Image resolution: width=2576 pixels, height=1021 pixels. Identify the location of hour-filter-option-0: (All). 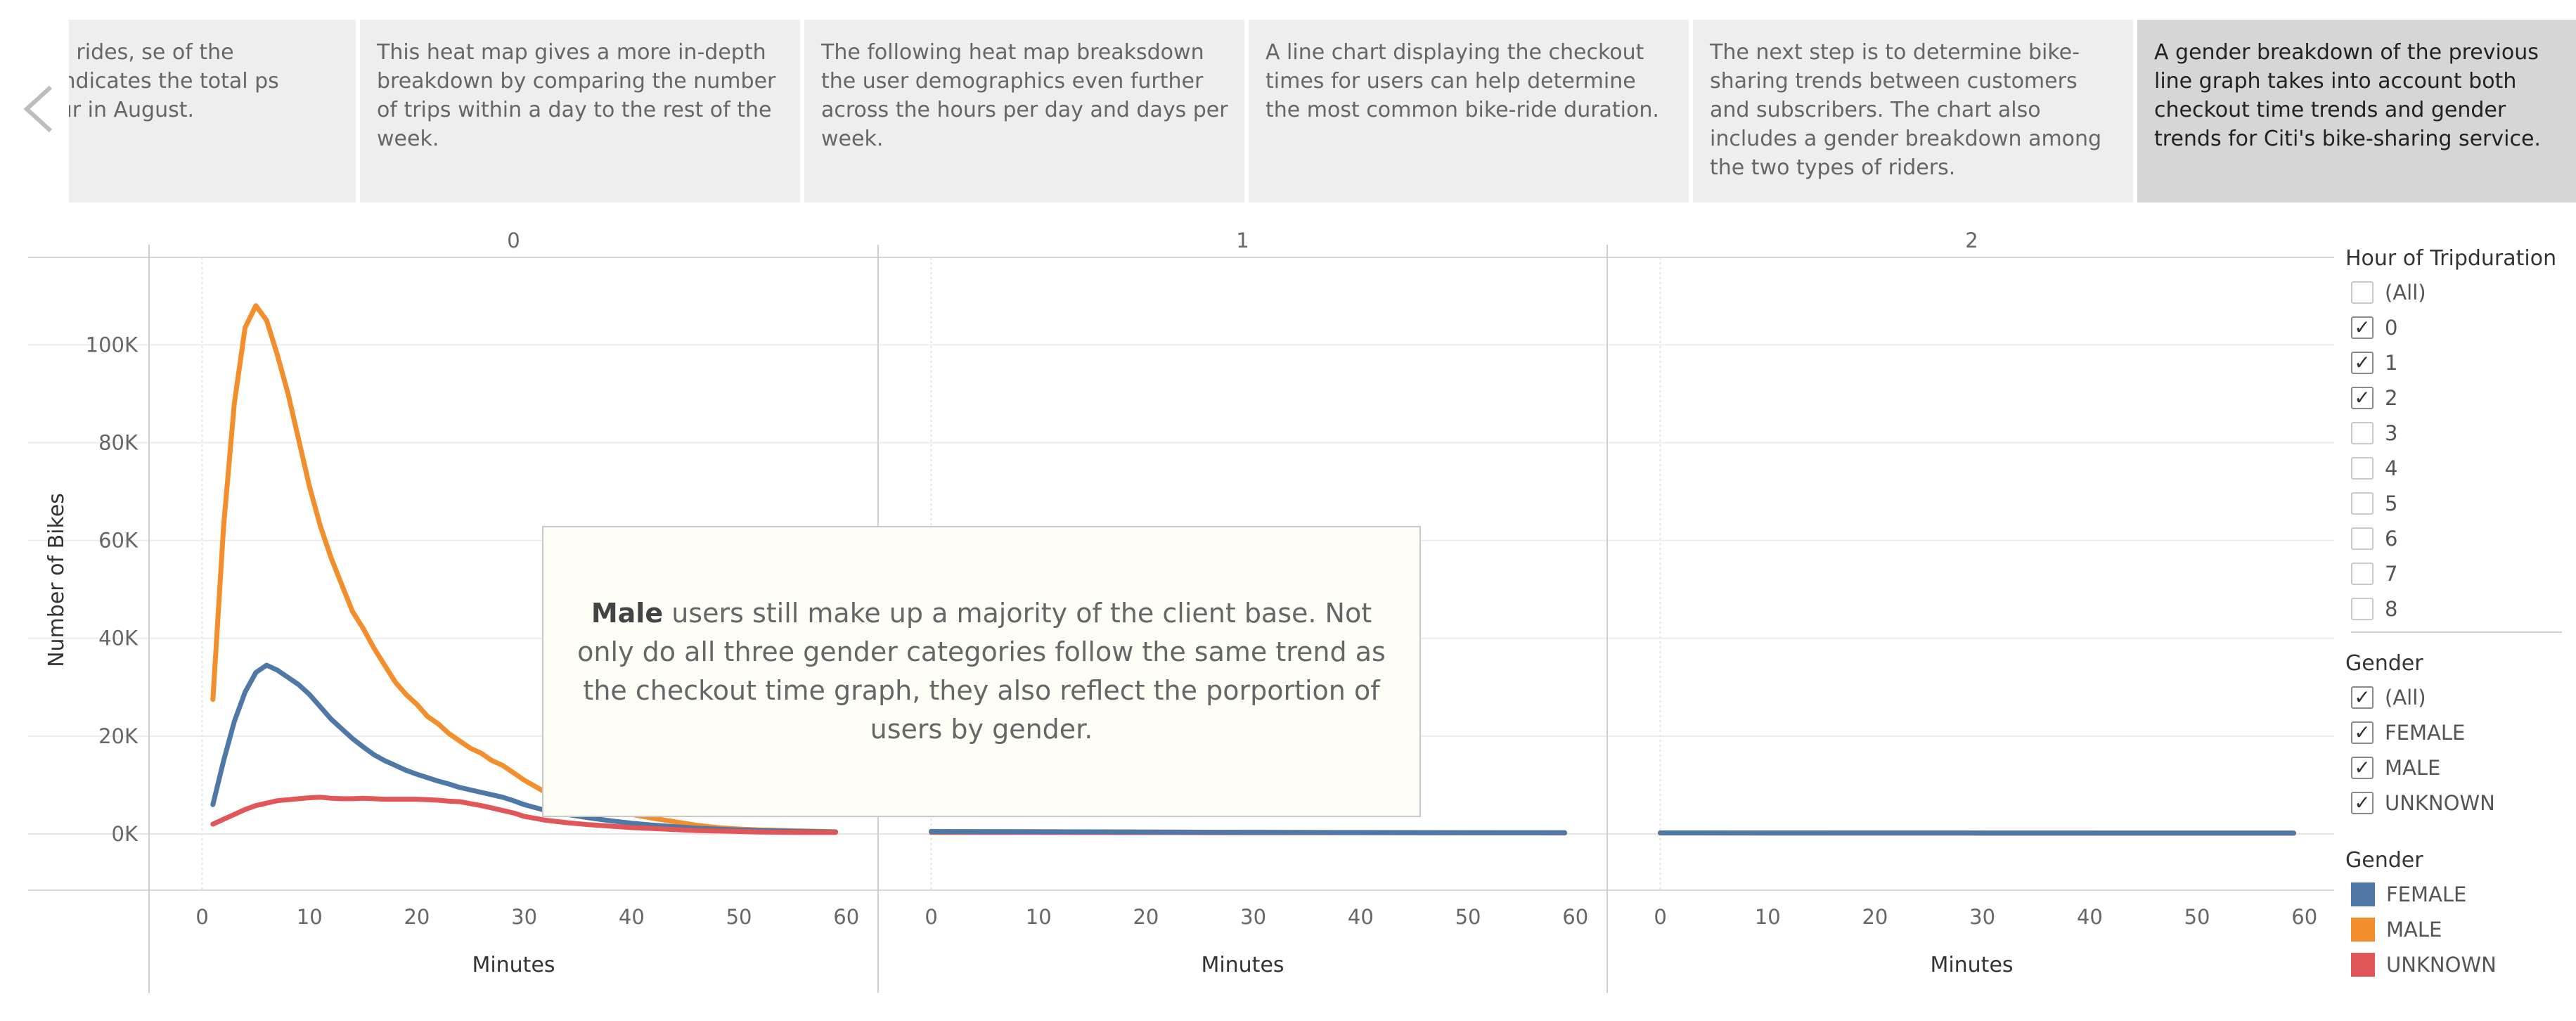
(2388, 292).